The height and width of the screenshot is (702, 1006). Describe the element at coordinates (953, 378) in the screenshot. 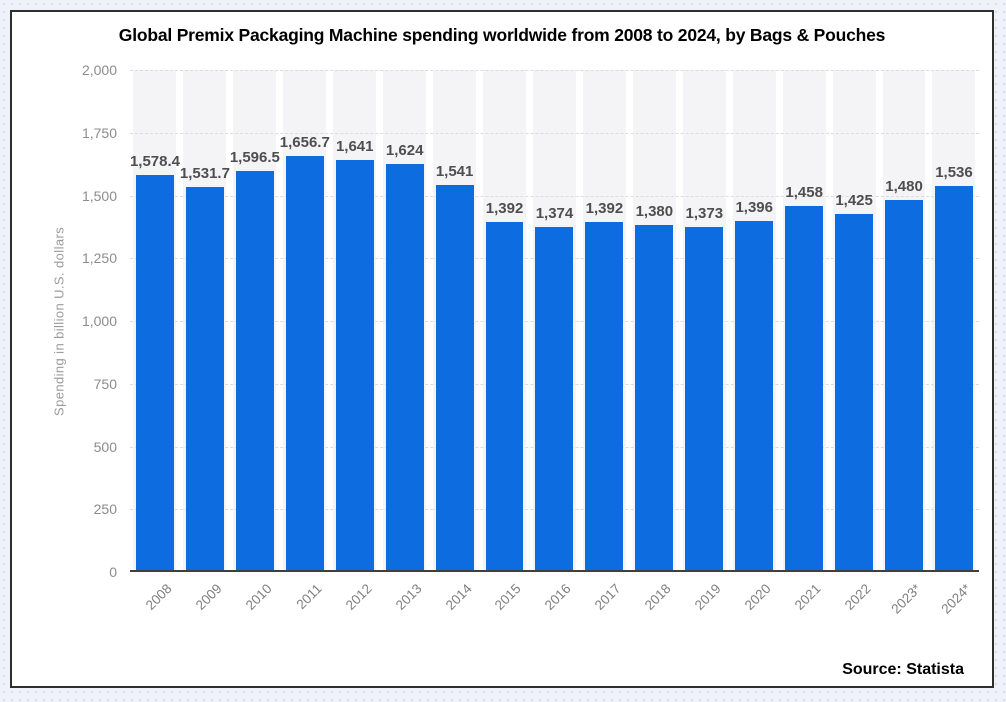

I see `bar-2024` at that location.